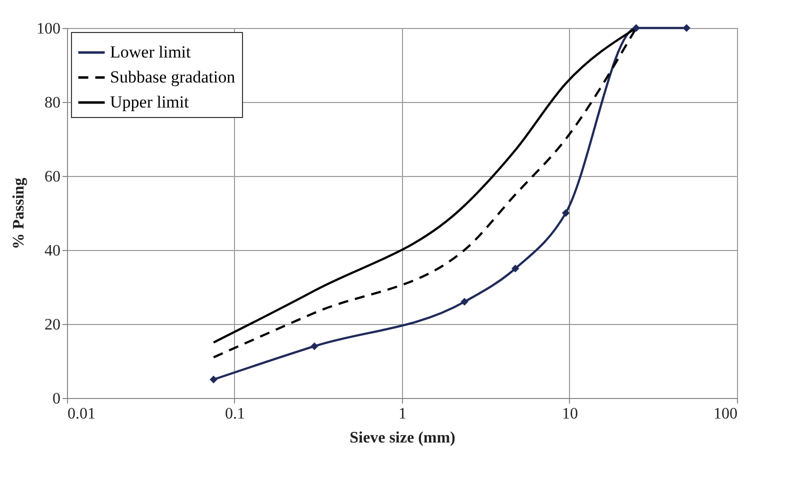 This screenshot has height=502, width=807. I want to click on y-tick-label: 100, so click(48, 29).